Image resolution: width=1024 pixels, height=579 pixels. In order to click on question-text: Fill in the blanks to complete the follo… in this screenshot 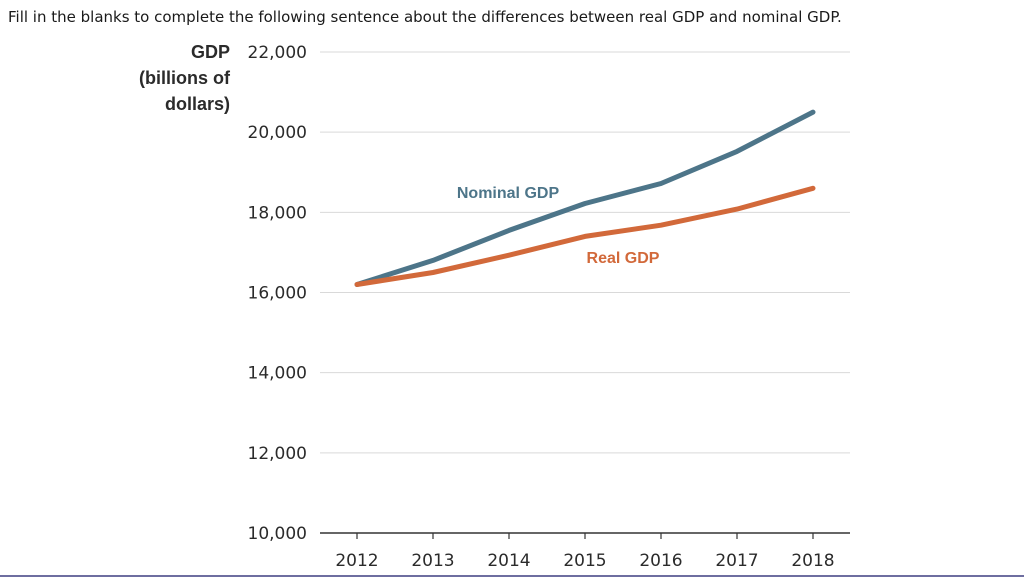, I will do `click(425, 17)`.